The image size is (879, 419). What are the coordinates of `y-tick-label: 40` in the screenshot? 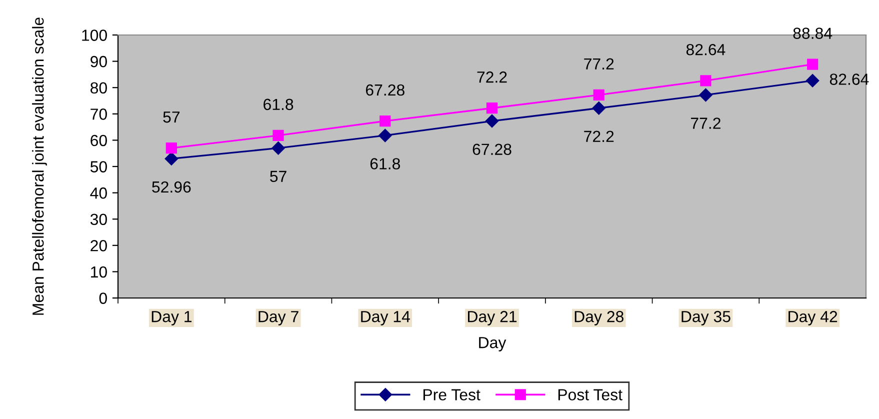 It's located at (98, 193).